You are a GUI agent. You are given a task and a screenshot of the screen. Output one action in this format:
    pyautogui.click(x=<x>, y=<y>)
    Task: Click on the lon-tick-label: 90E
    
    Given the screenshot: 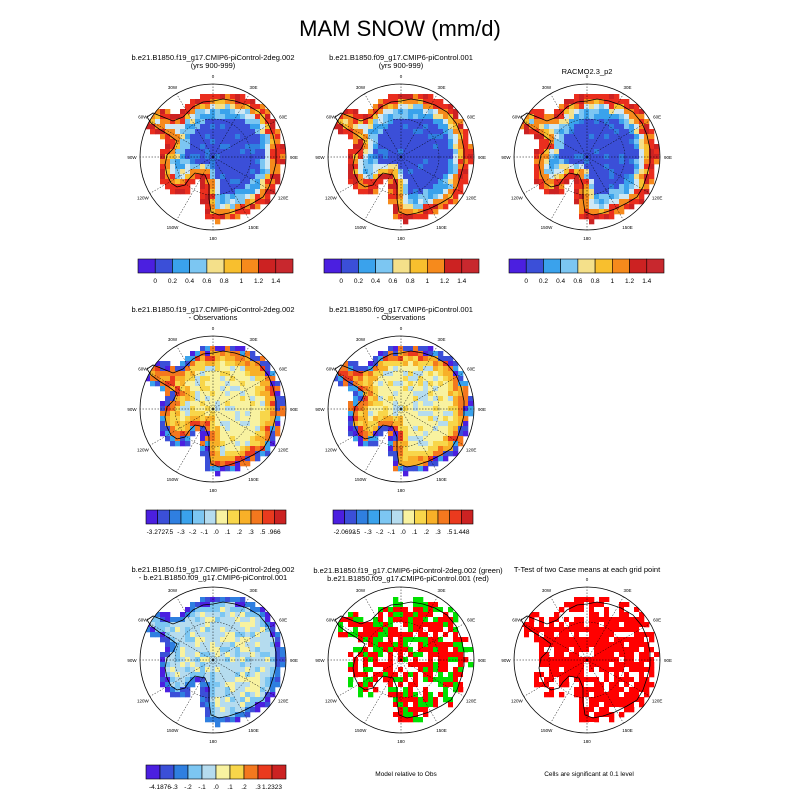 What is the action you would take?
    pyautogui.click(x=482, y=157)
    